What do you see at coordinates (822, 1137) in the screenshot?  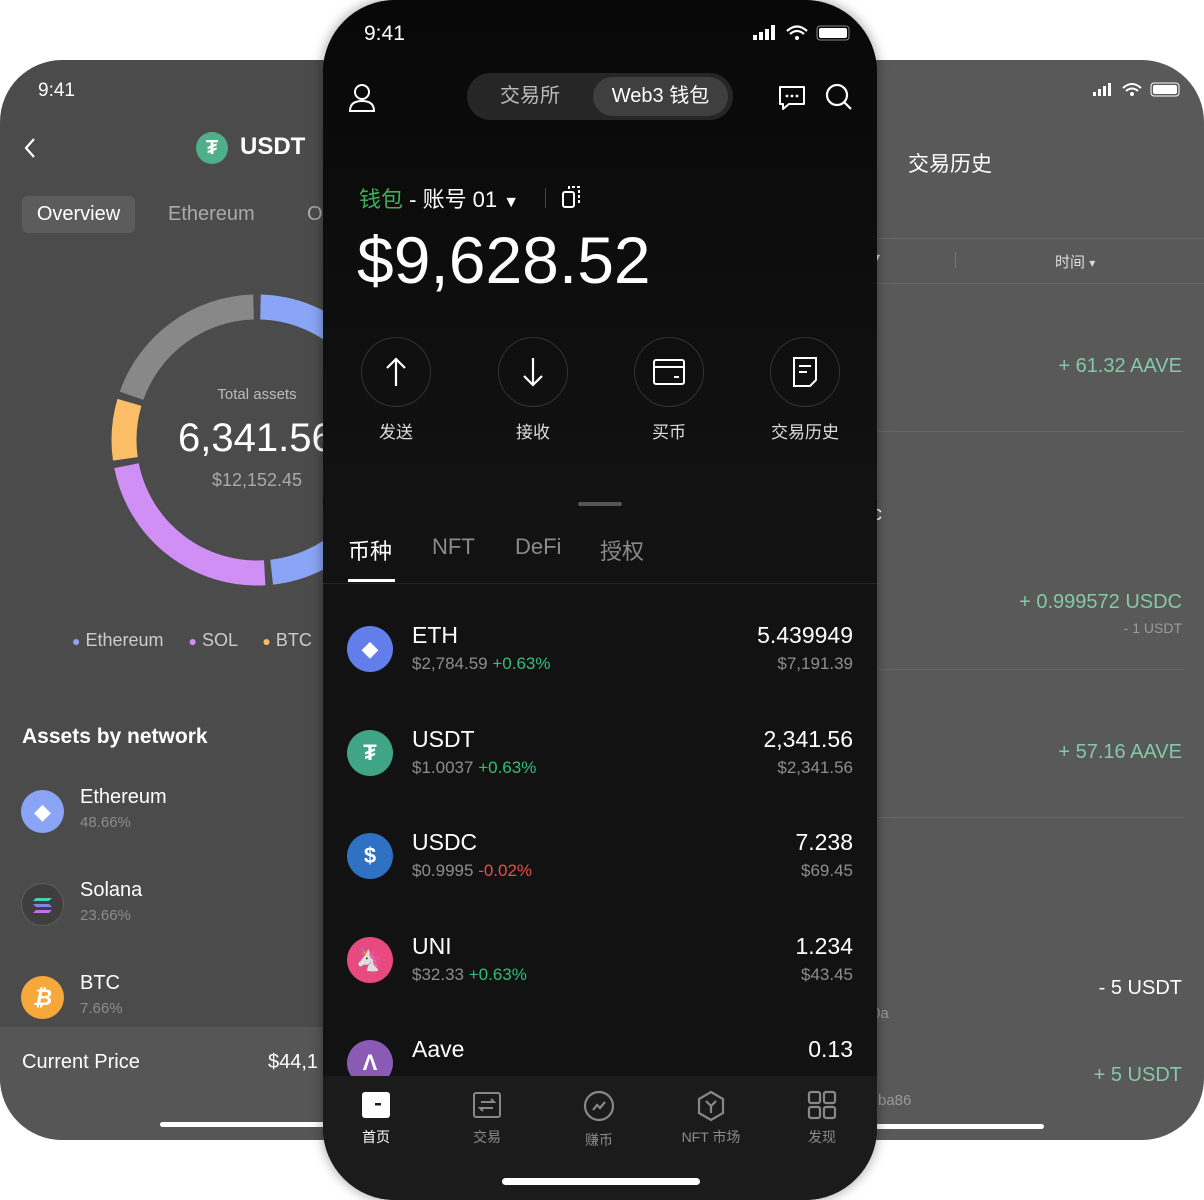 I see `nav-discover: 发现` at bounding box center [822, 1137].